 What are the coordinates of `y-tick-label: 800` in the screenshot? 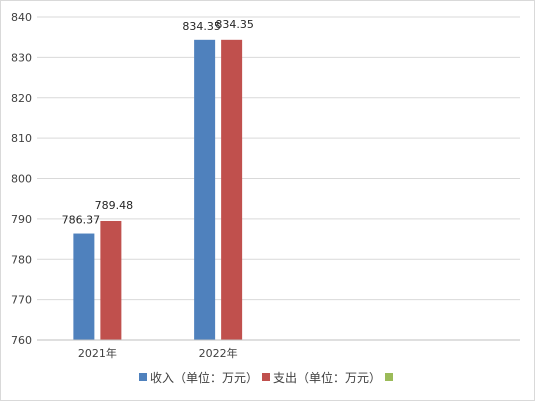 It's located at (21, 179).